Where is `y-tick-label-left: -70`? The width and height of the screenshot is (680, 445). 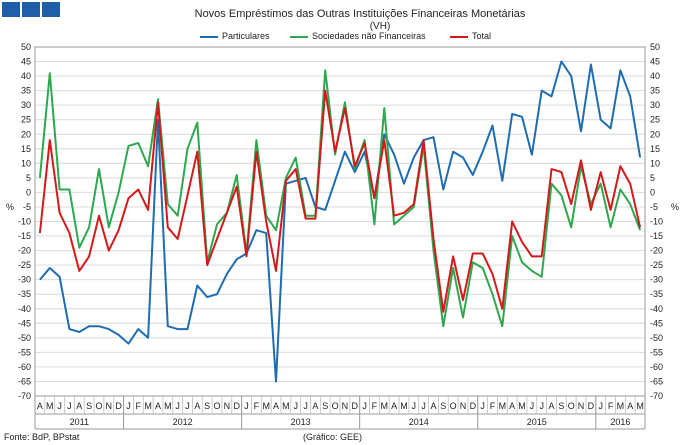 y-tick-label-left: -70 is located at coordinates (24, 396).